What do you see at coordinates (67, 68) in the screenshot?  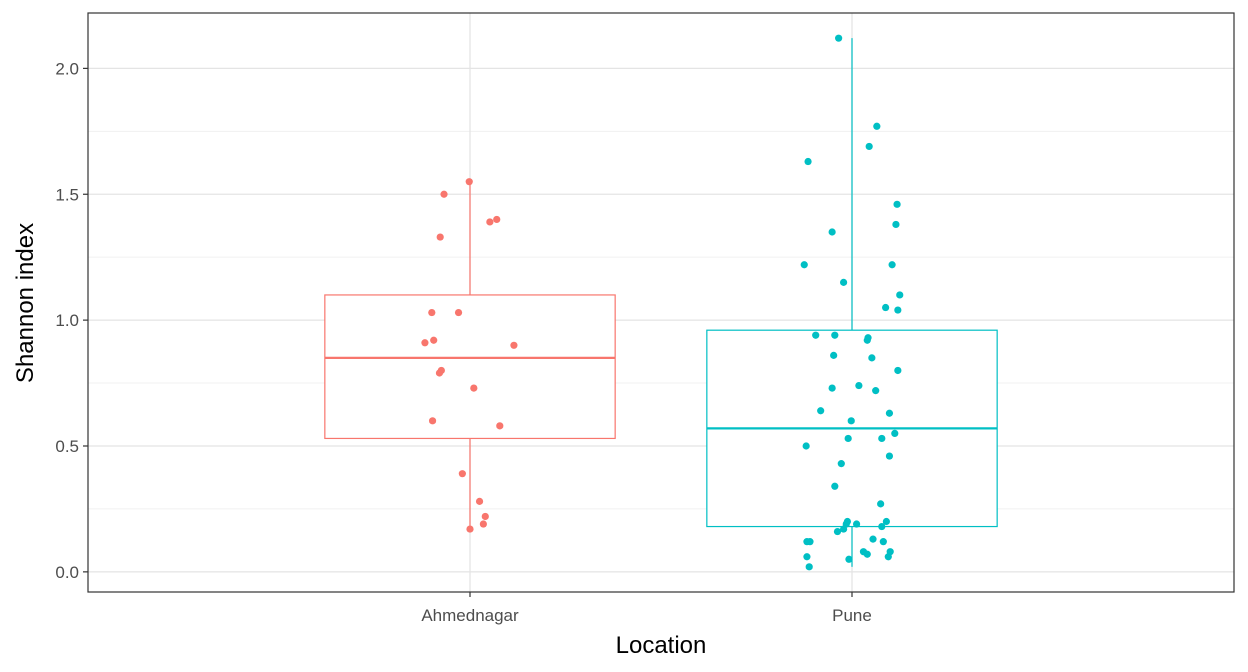 I see `y-tick-label: 2.0` at bounding box center [67, 68].